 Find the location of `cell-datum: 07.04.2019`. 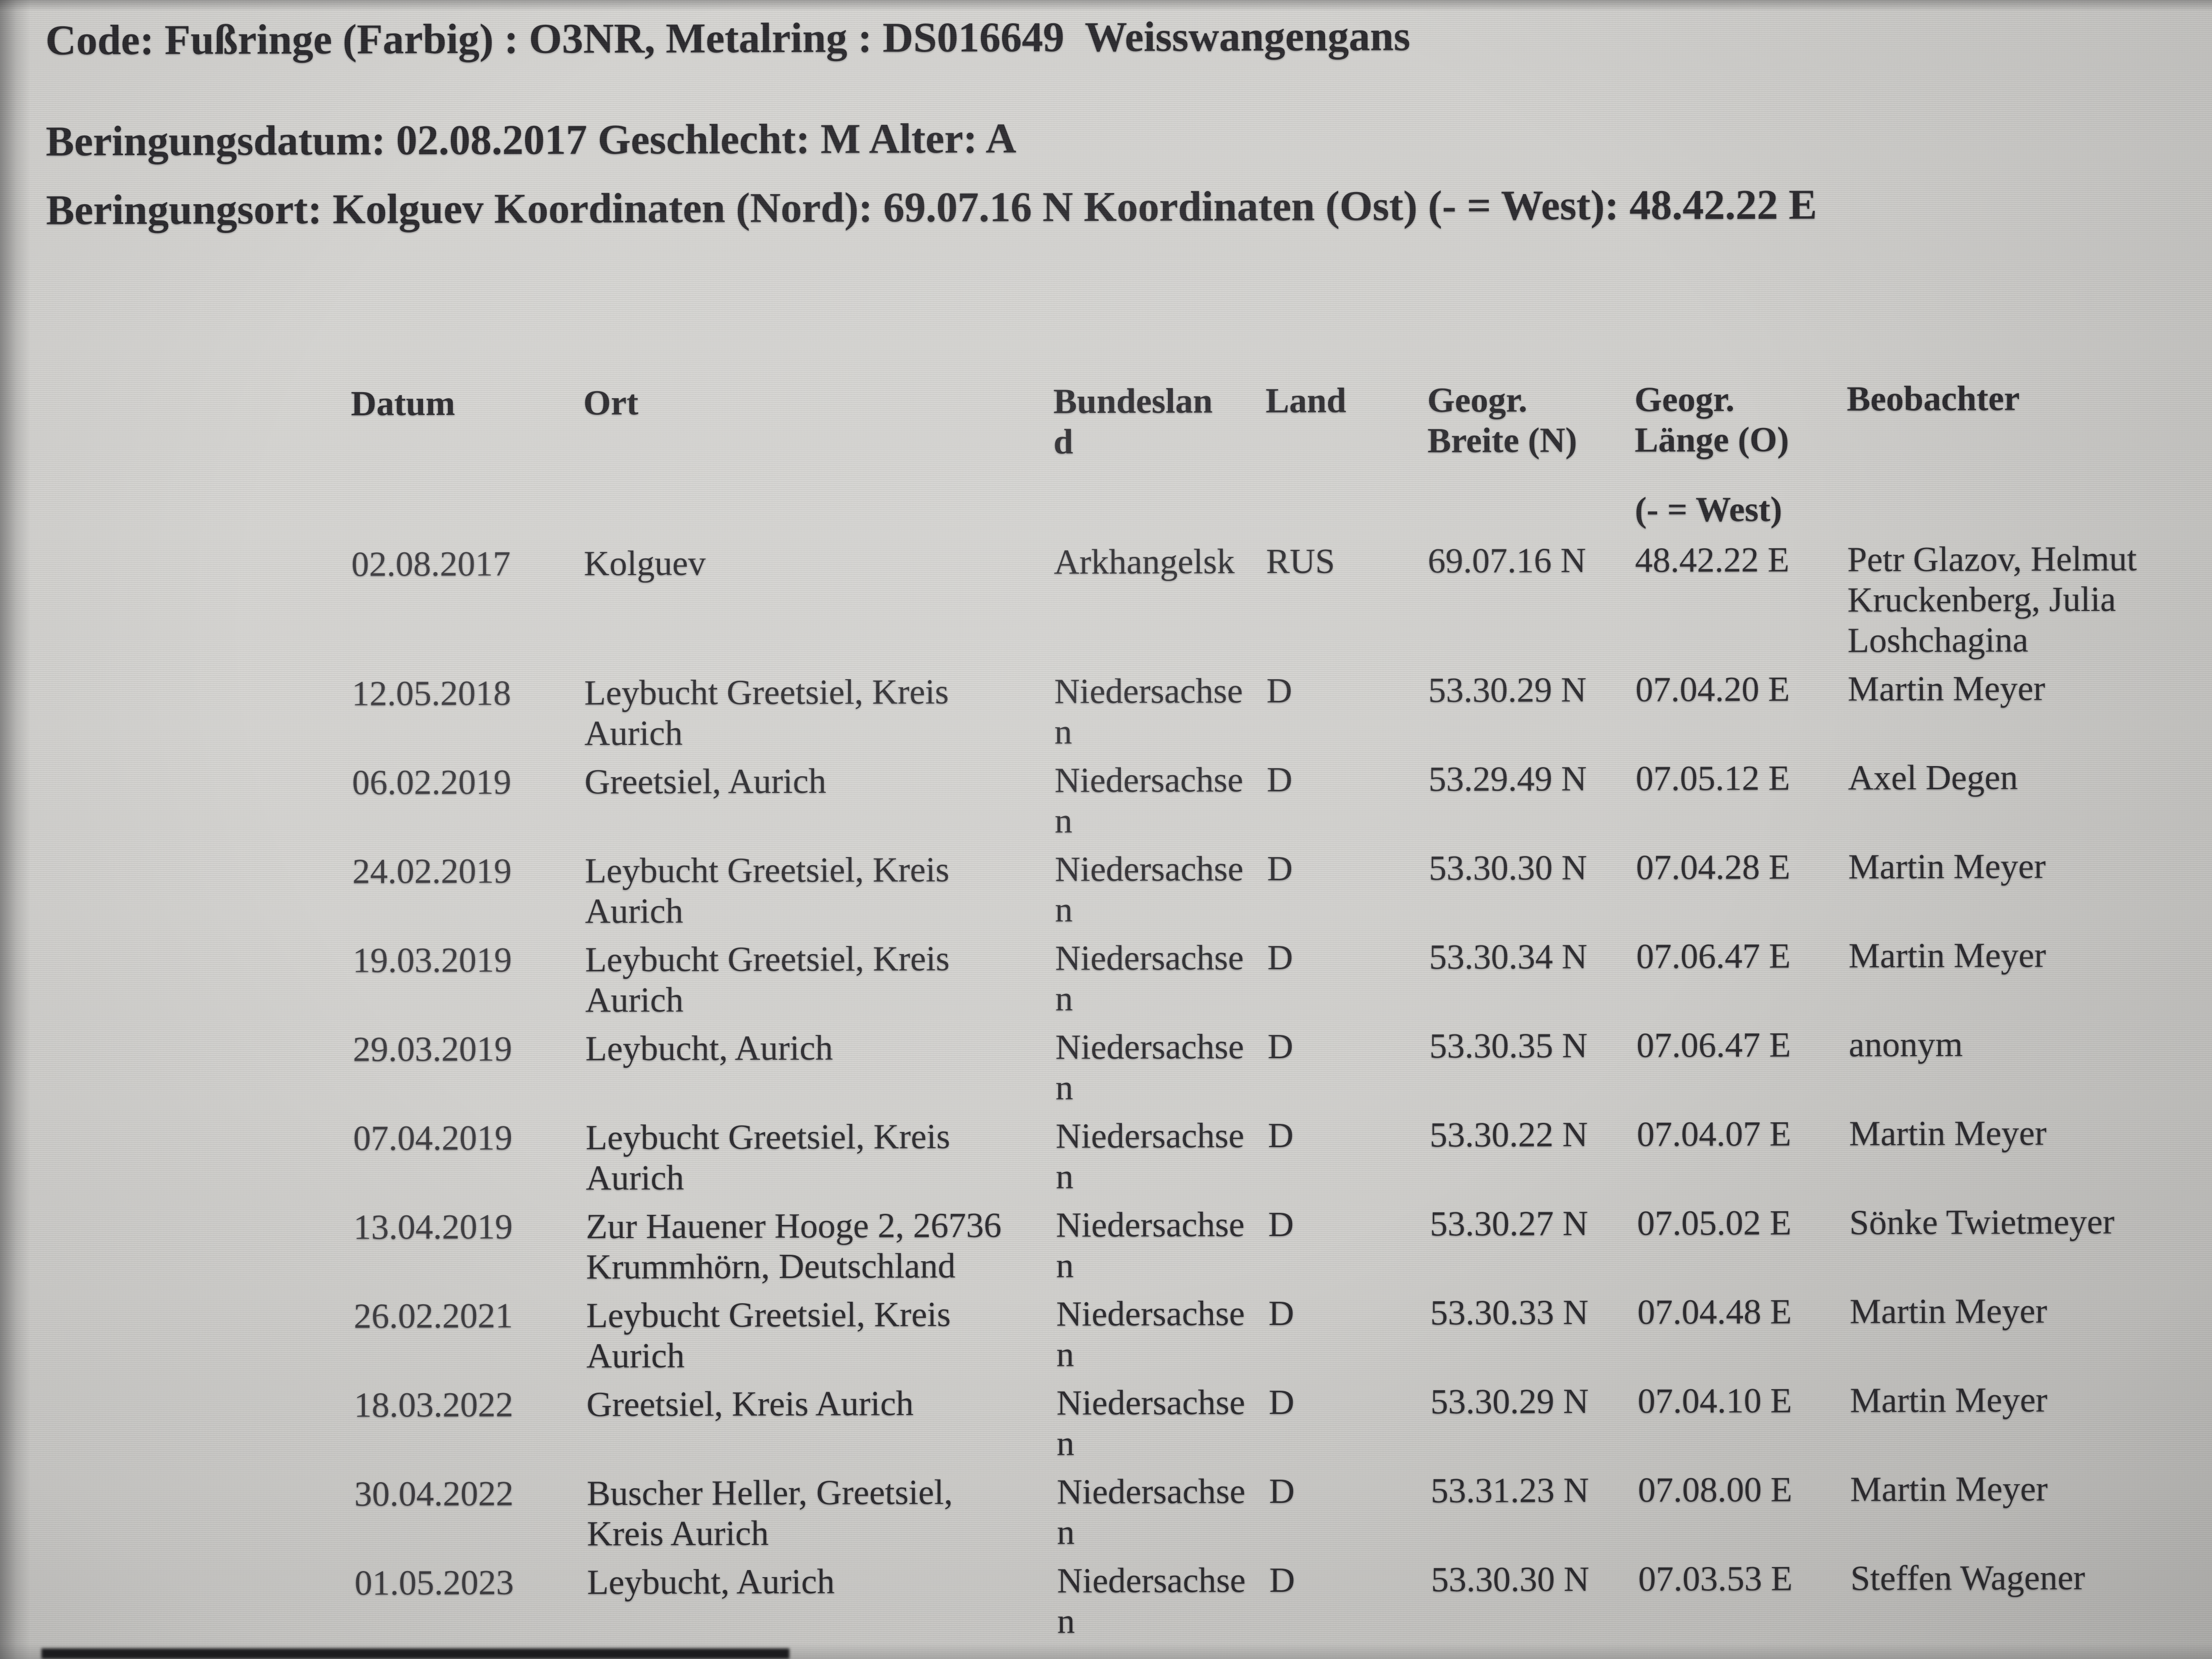

cell-datum: 07.04.2019 is located at coordinates (469, 1162).